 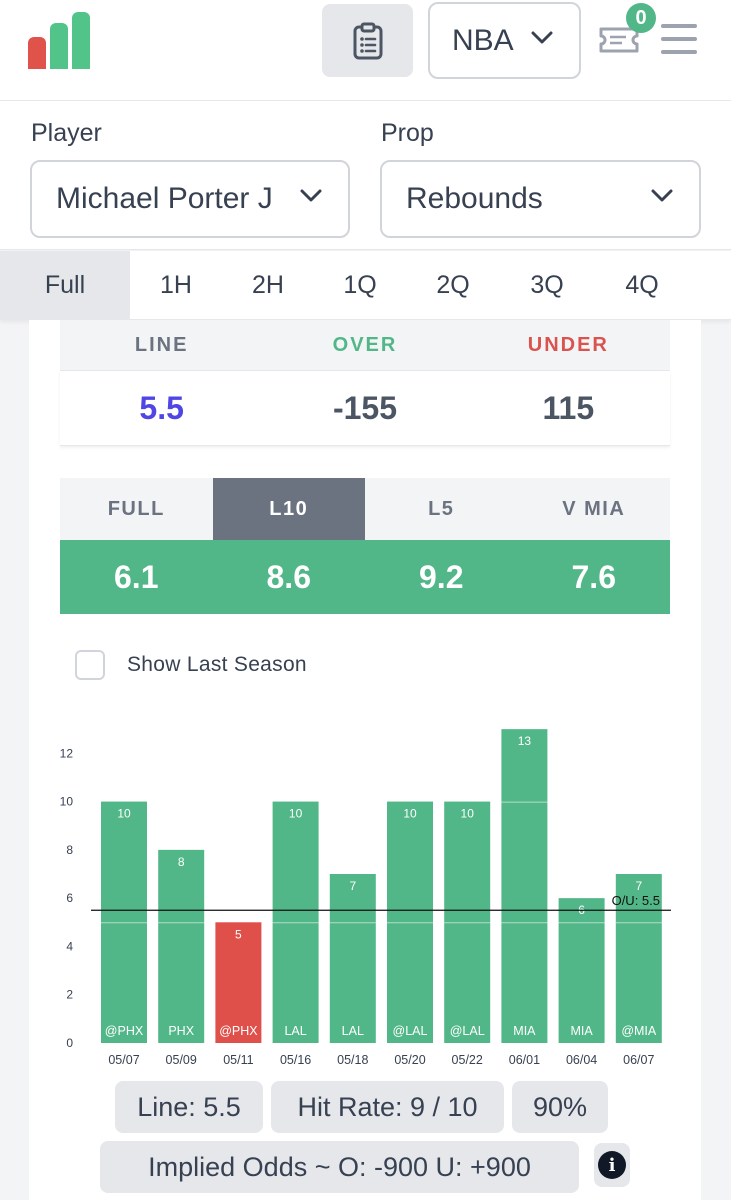 What do you see at coordinates (547, 285) in the screenshot?
I see `tab-3q: 3Q` at bounding box center [547, 285].